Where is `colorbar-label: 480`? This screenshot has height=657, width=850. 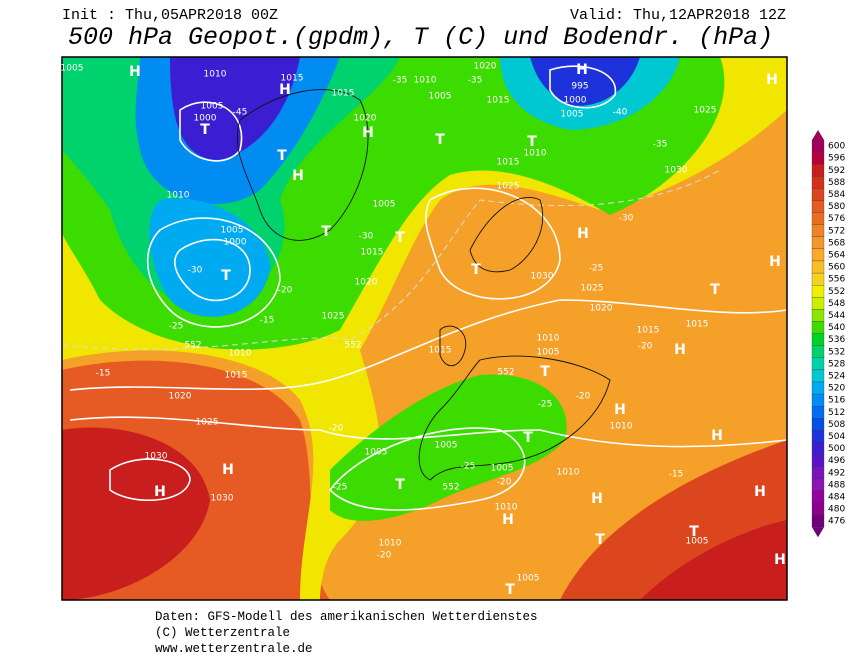 colorbar-label: 480 is located at coordinates (836, 510).